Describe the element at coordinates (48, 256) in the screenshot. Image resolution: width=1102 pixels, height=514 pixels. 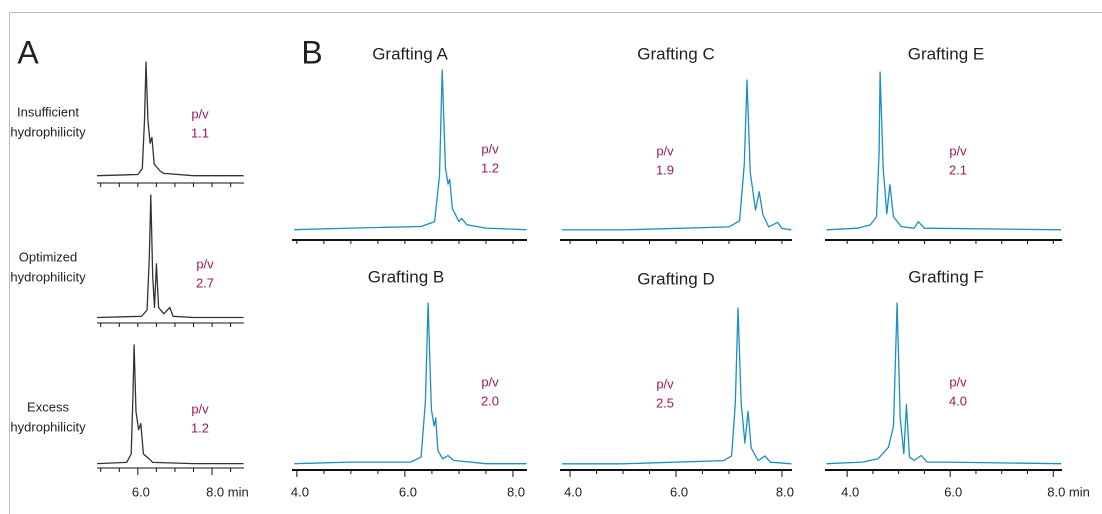
I see `side-label: Optimized` at that location.